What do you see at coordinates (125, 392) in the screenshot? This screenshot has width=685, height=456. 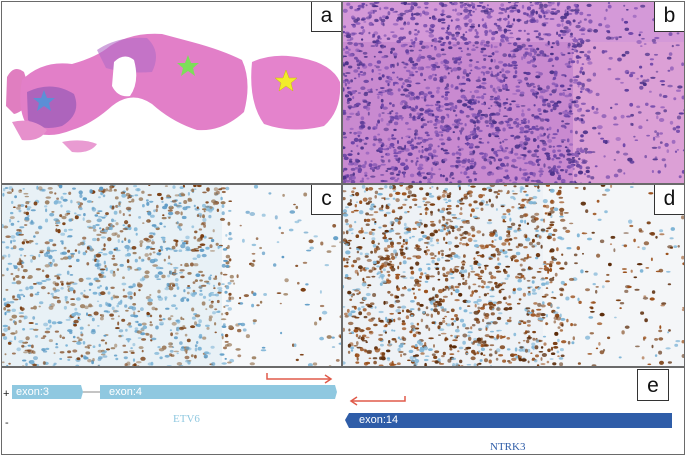 I see `etv6-exon-right-label: exon:4` at bounding box center [125, 392].